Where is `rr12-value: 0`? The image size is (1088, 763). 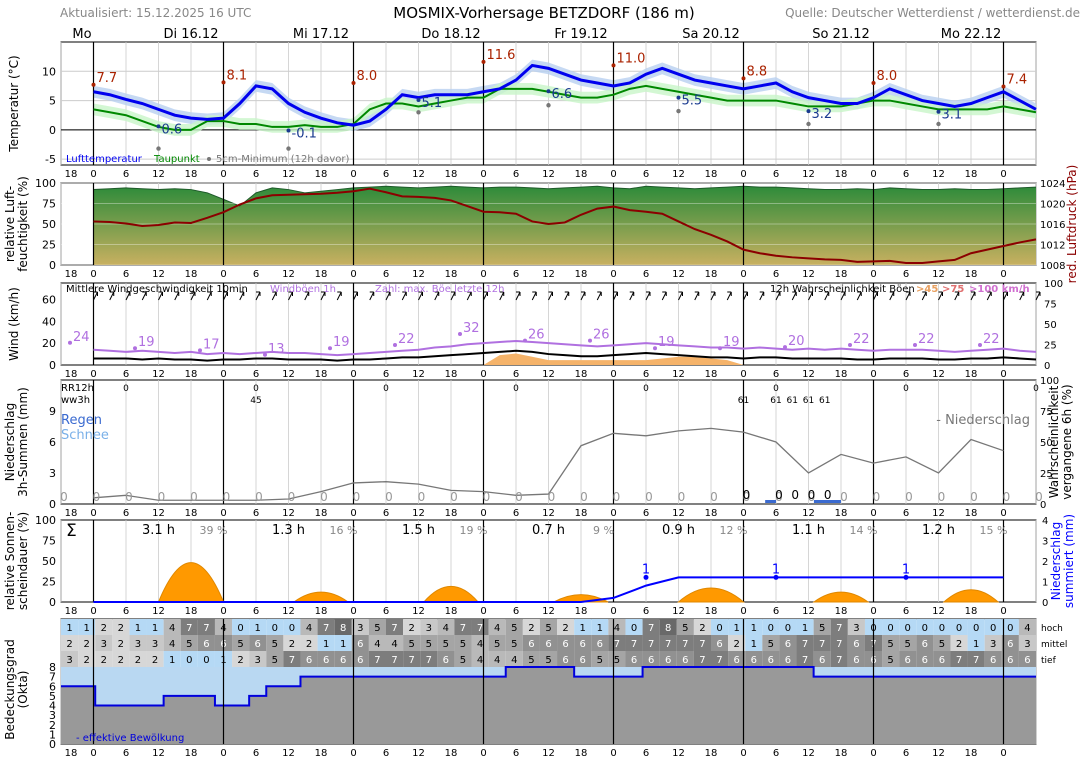 rr12-value: 0 is located at coordinates (256, 389).